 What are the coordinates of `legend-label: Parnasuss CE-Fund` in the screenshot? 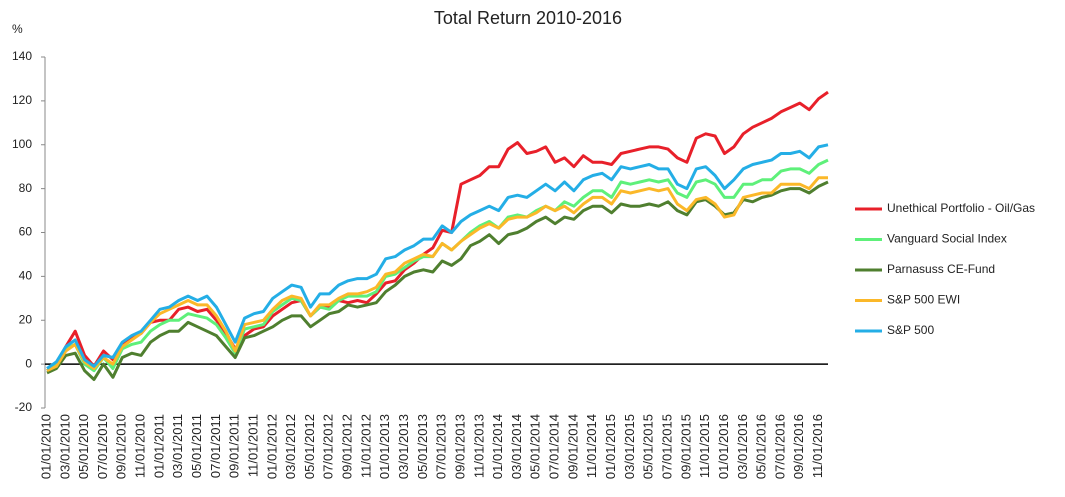 It's located at (941, 269).